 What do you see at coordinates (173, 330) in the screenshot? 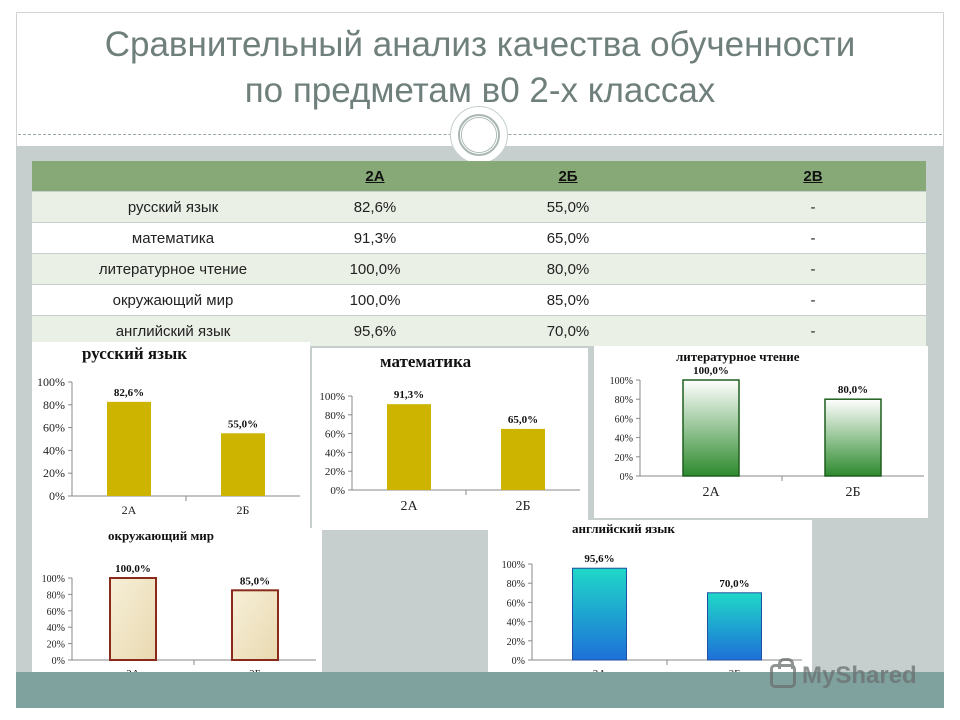
I see `table-cell: английский язык` at bounding box center [173, 330].